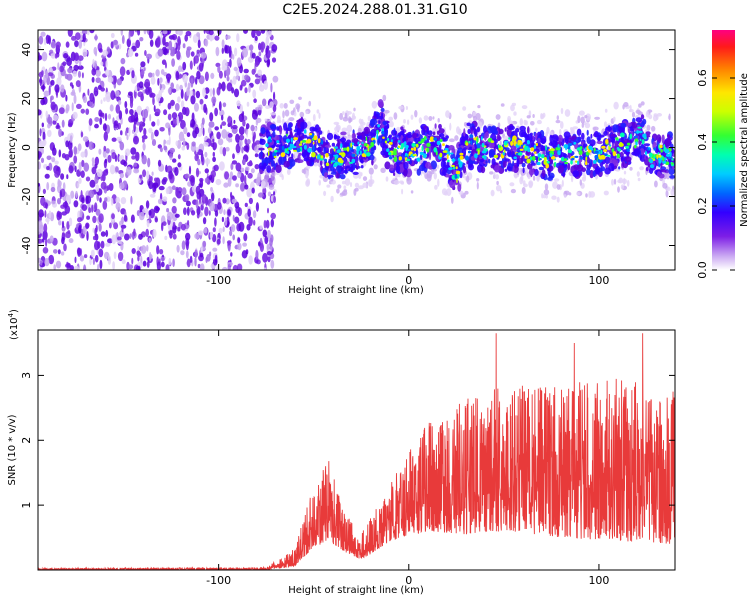 The image size is (750, 600). Describe the element at coordinates (26, 440) in the screenshot. I see `y-tick-label: 2` at that location.